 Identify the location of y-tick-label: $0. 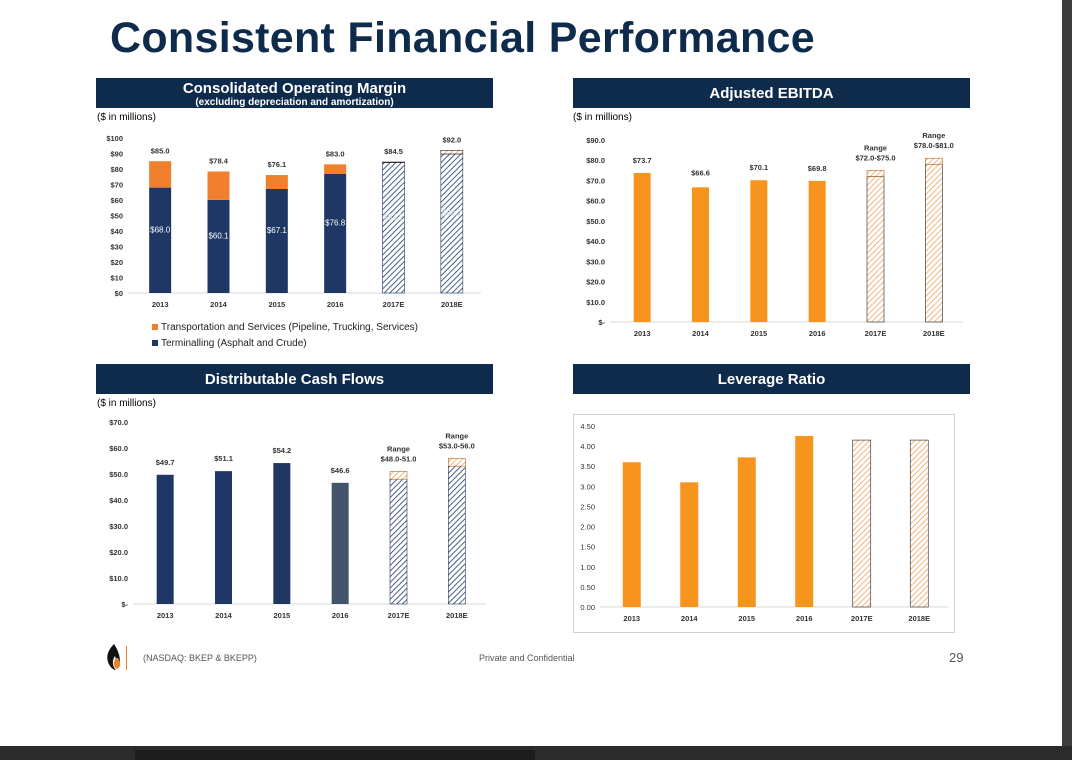
(119, 293).